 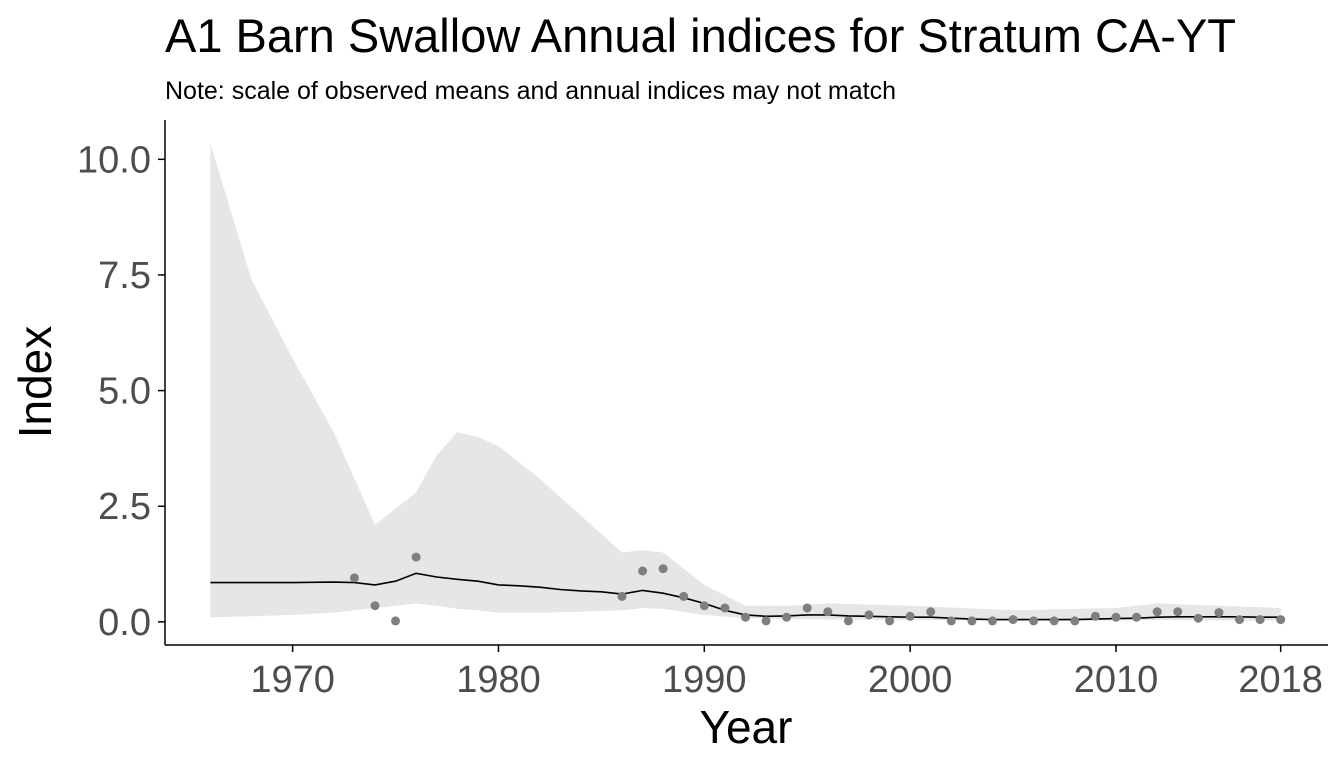 I want to click on x-tick-label: 1970, so click(x=292, y=680).